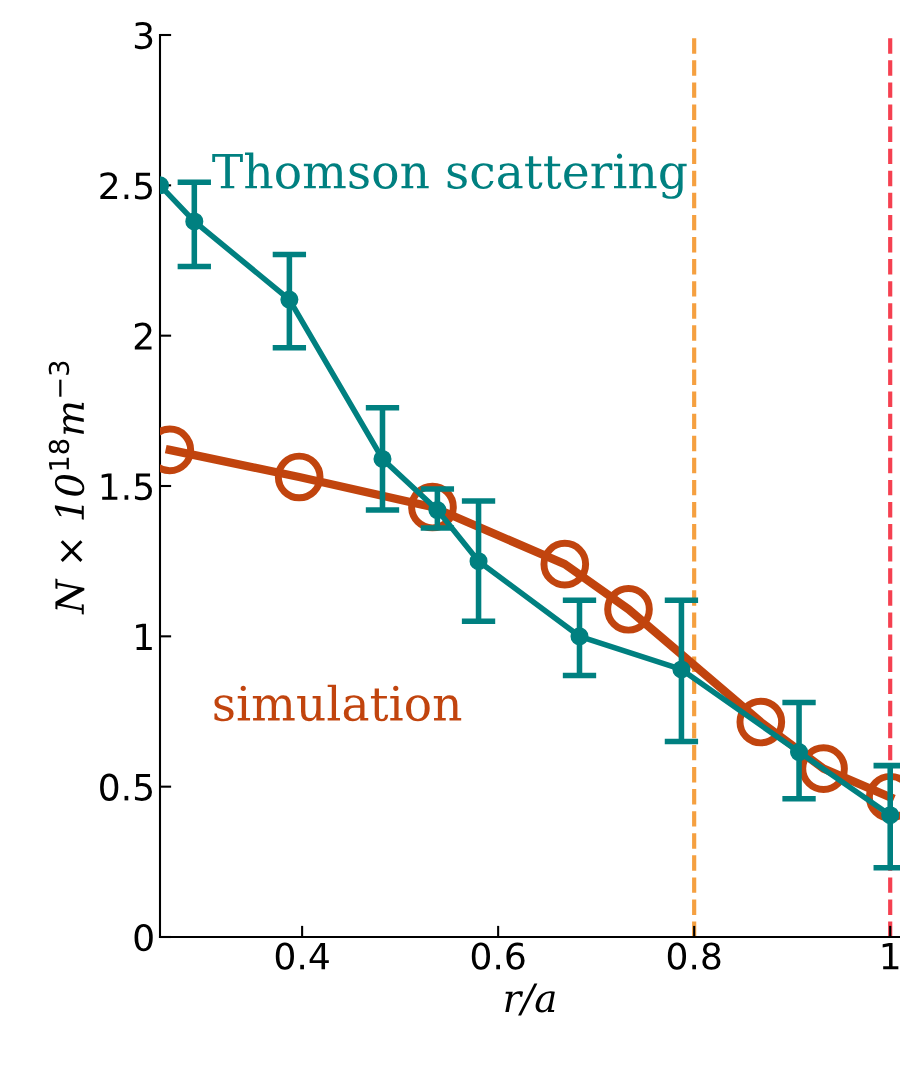 The image size is (900, 1076). What do you see at coordinates (144, 637) in the screenshot?
I see `y-tick-label: 1` at bounding box center [144, 637].